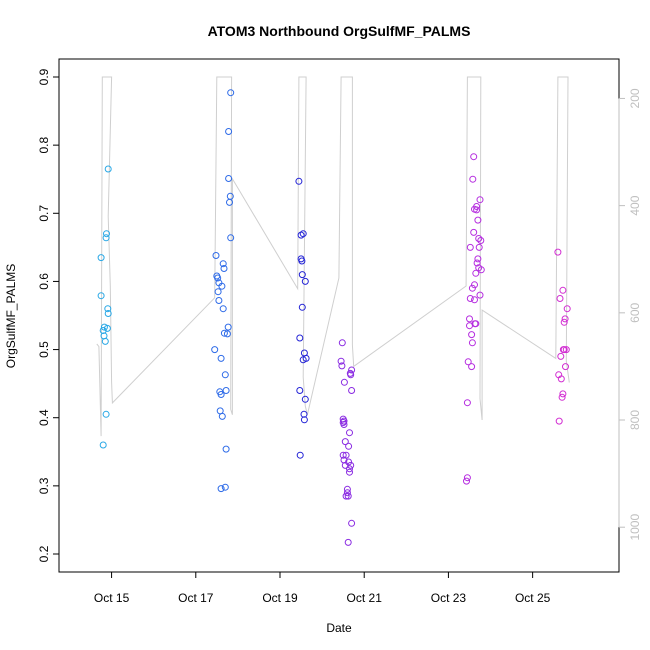 This screenshot has height=650, width=650. Describe the element at coordinates (635, 420) in the screenshot. I see `y2-tick-label: 800` at that location.